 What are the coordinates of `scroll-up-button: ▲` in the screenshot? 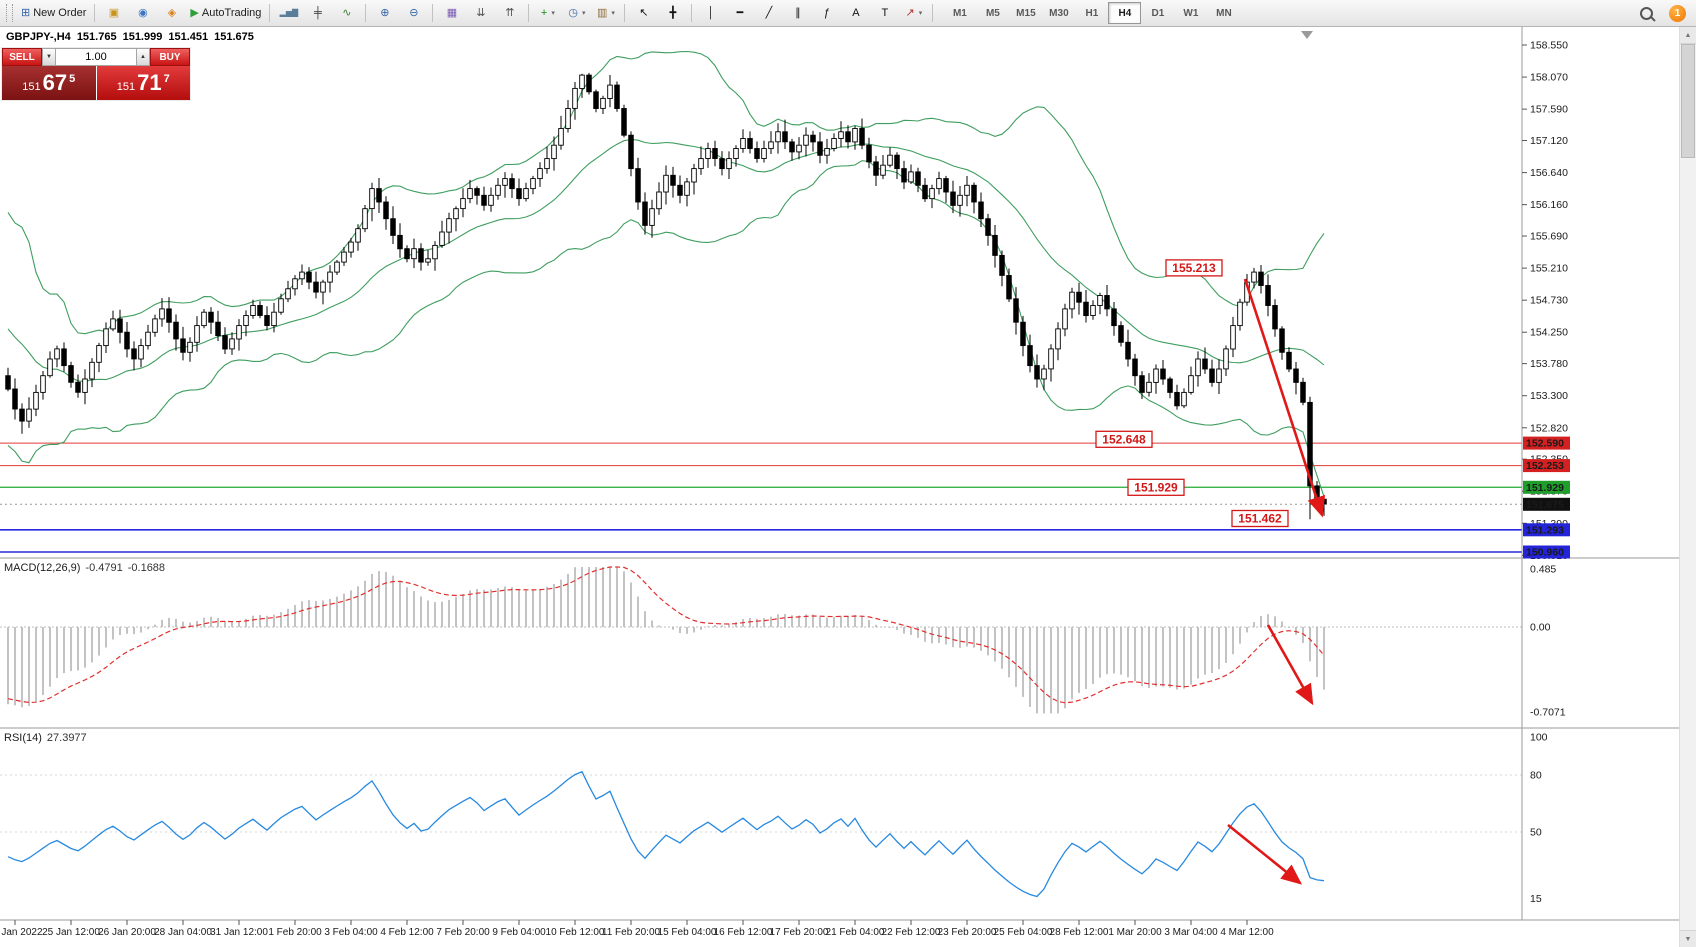 It's located at (1688, 35).